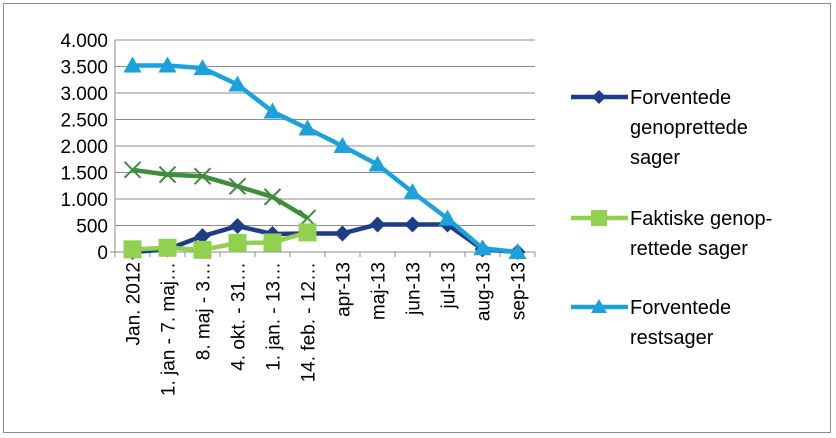 This screenshot has width=836, height=438. I want to click on y-axis-labels: 0 500 1.000 1.500 2.000 2.500 3.000 3.500 4.000, so click(84, 147).